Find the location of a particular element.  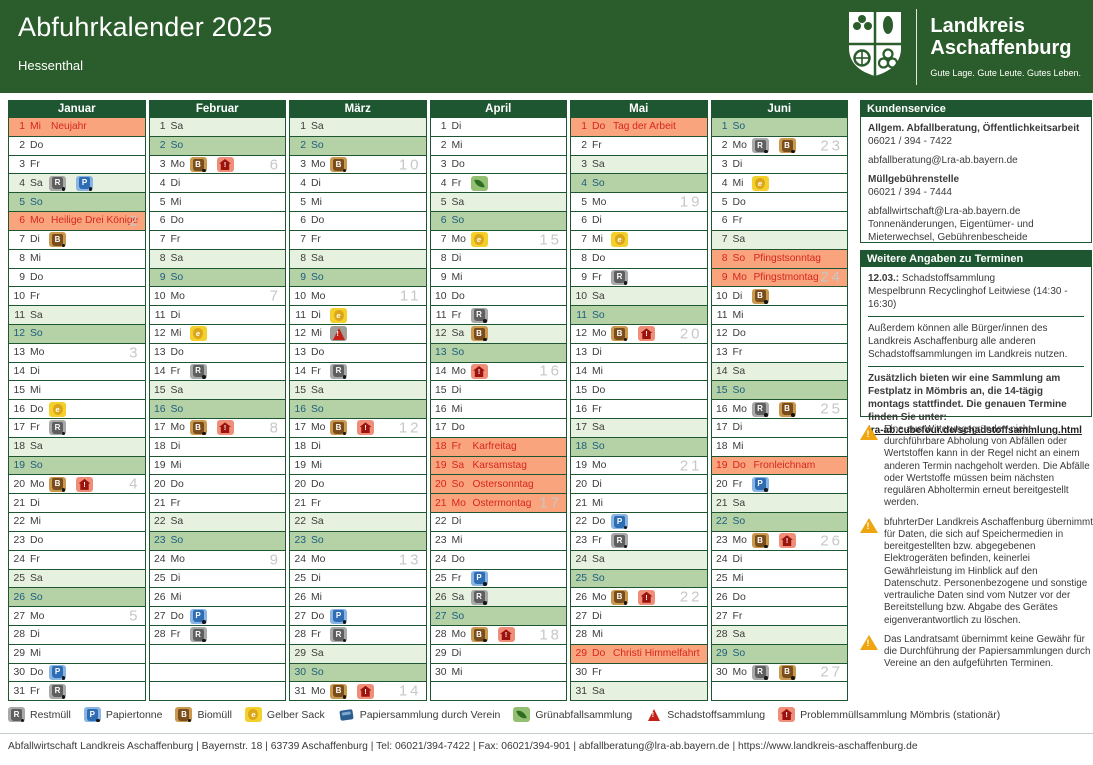

day-number: 15 is located at coordinates (581, 390).